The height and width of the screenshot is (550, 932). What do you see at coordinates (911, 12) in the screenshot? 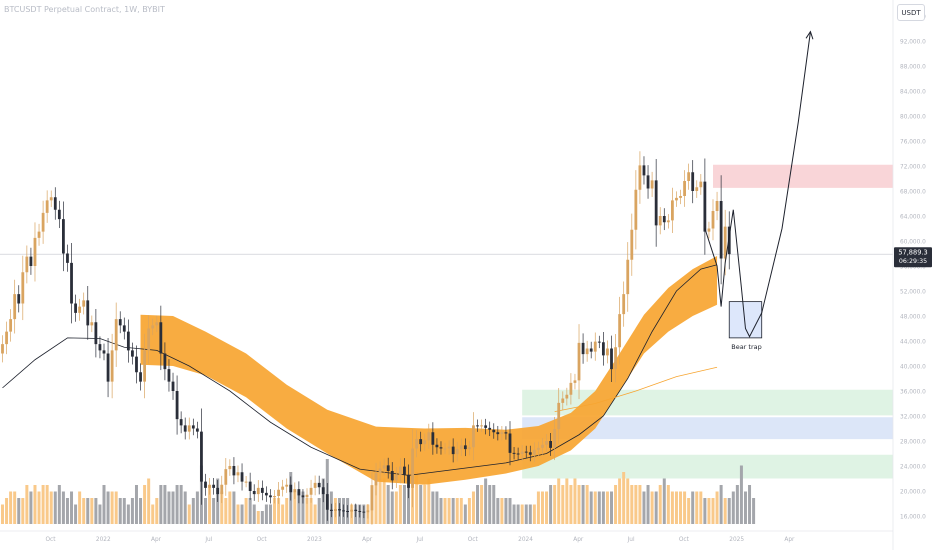
I see `currency-button: USDT` at bounding box center [911, 12].